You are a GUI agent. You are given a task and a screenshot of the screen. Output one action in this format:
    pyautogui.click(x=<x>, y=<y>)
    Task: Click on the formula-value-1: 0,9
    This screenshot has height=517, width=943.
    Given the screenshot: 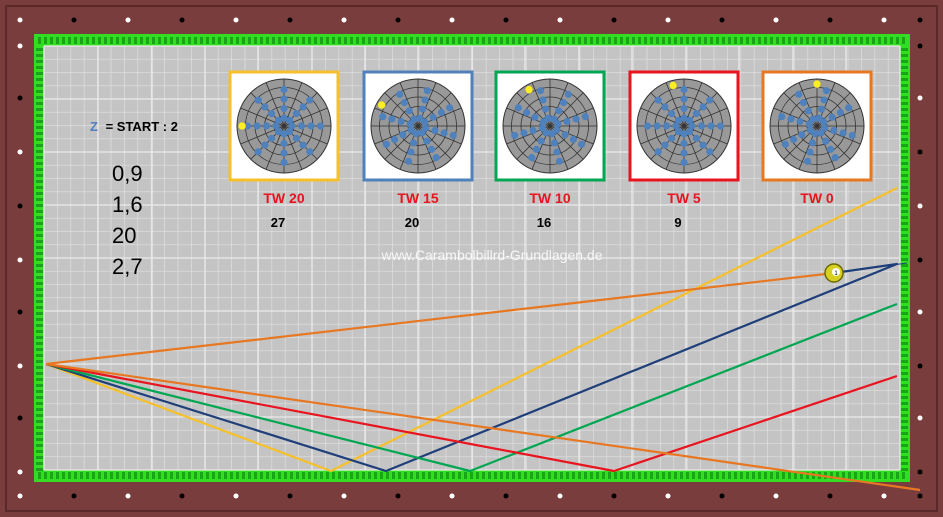 What is the action you would take?
    pyautogui.click(x=127, y=173)
    